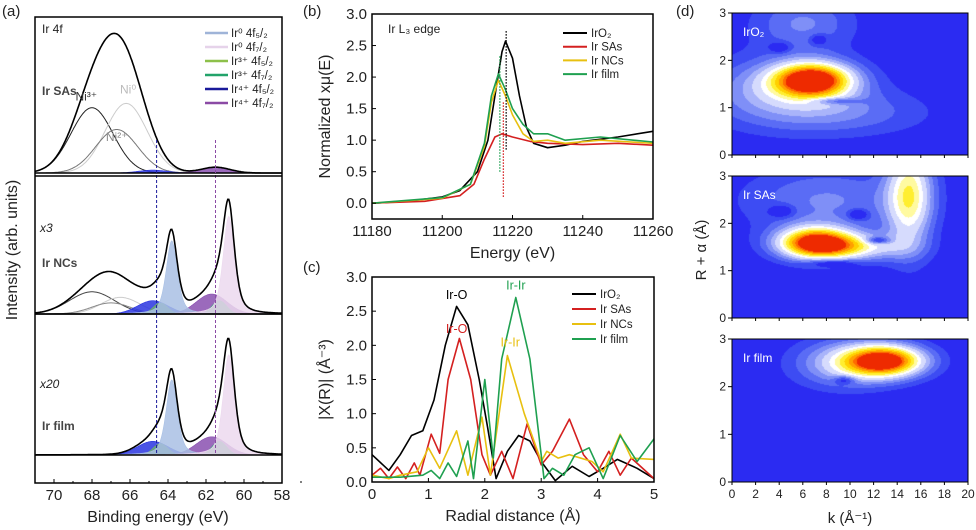 The height and width of the screenshot is (530, 976). What do you see at coordinates (168, 495) in the screenshot?
I see `x-tick-label: 64` at bounding box center [168, 495].